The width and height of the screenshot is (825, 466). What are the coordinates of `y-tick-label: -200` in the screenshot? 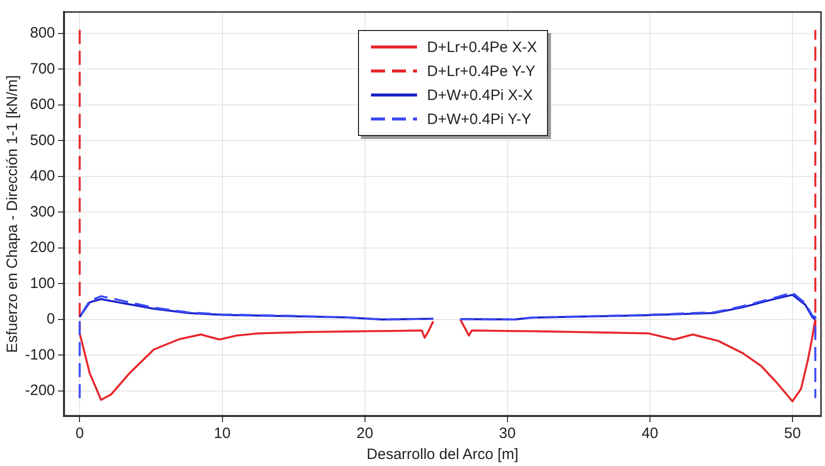 It's located at (40, 391).